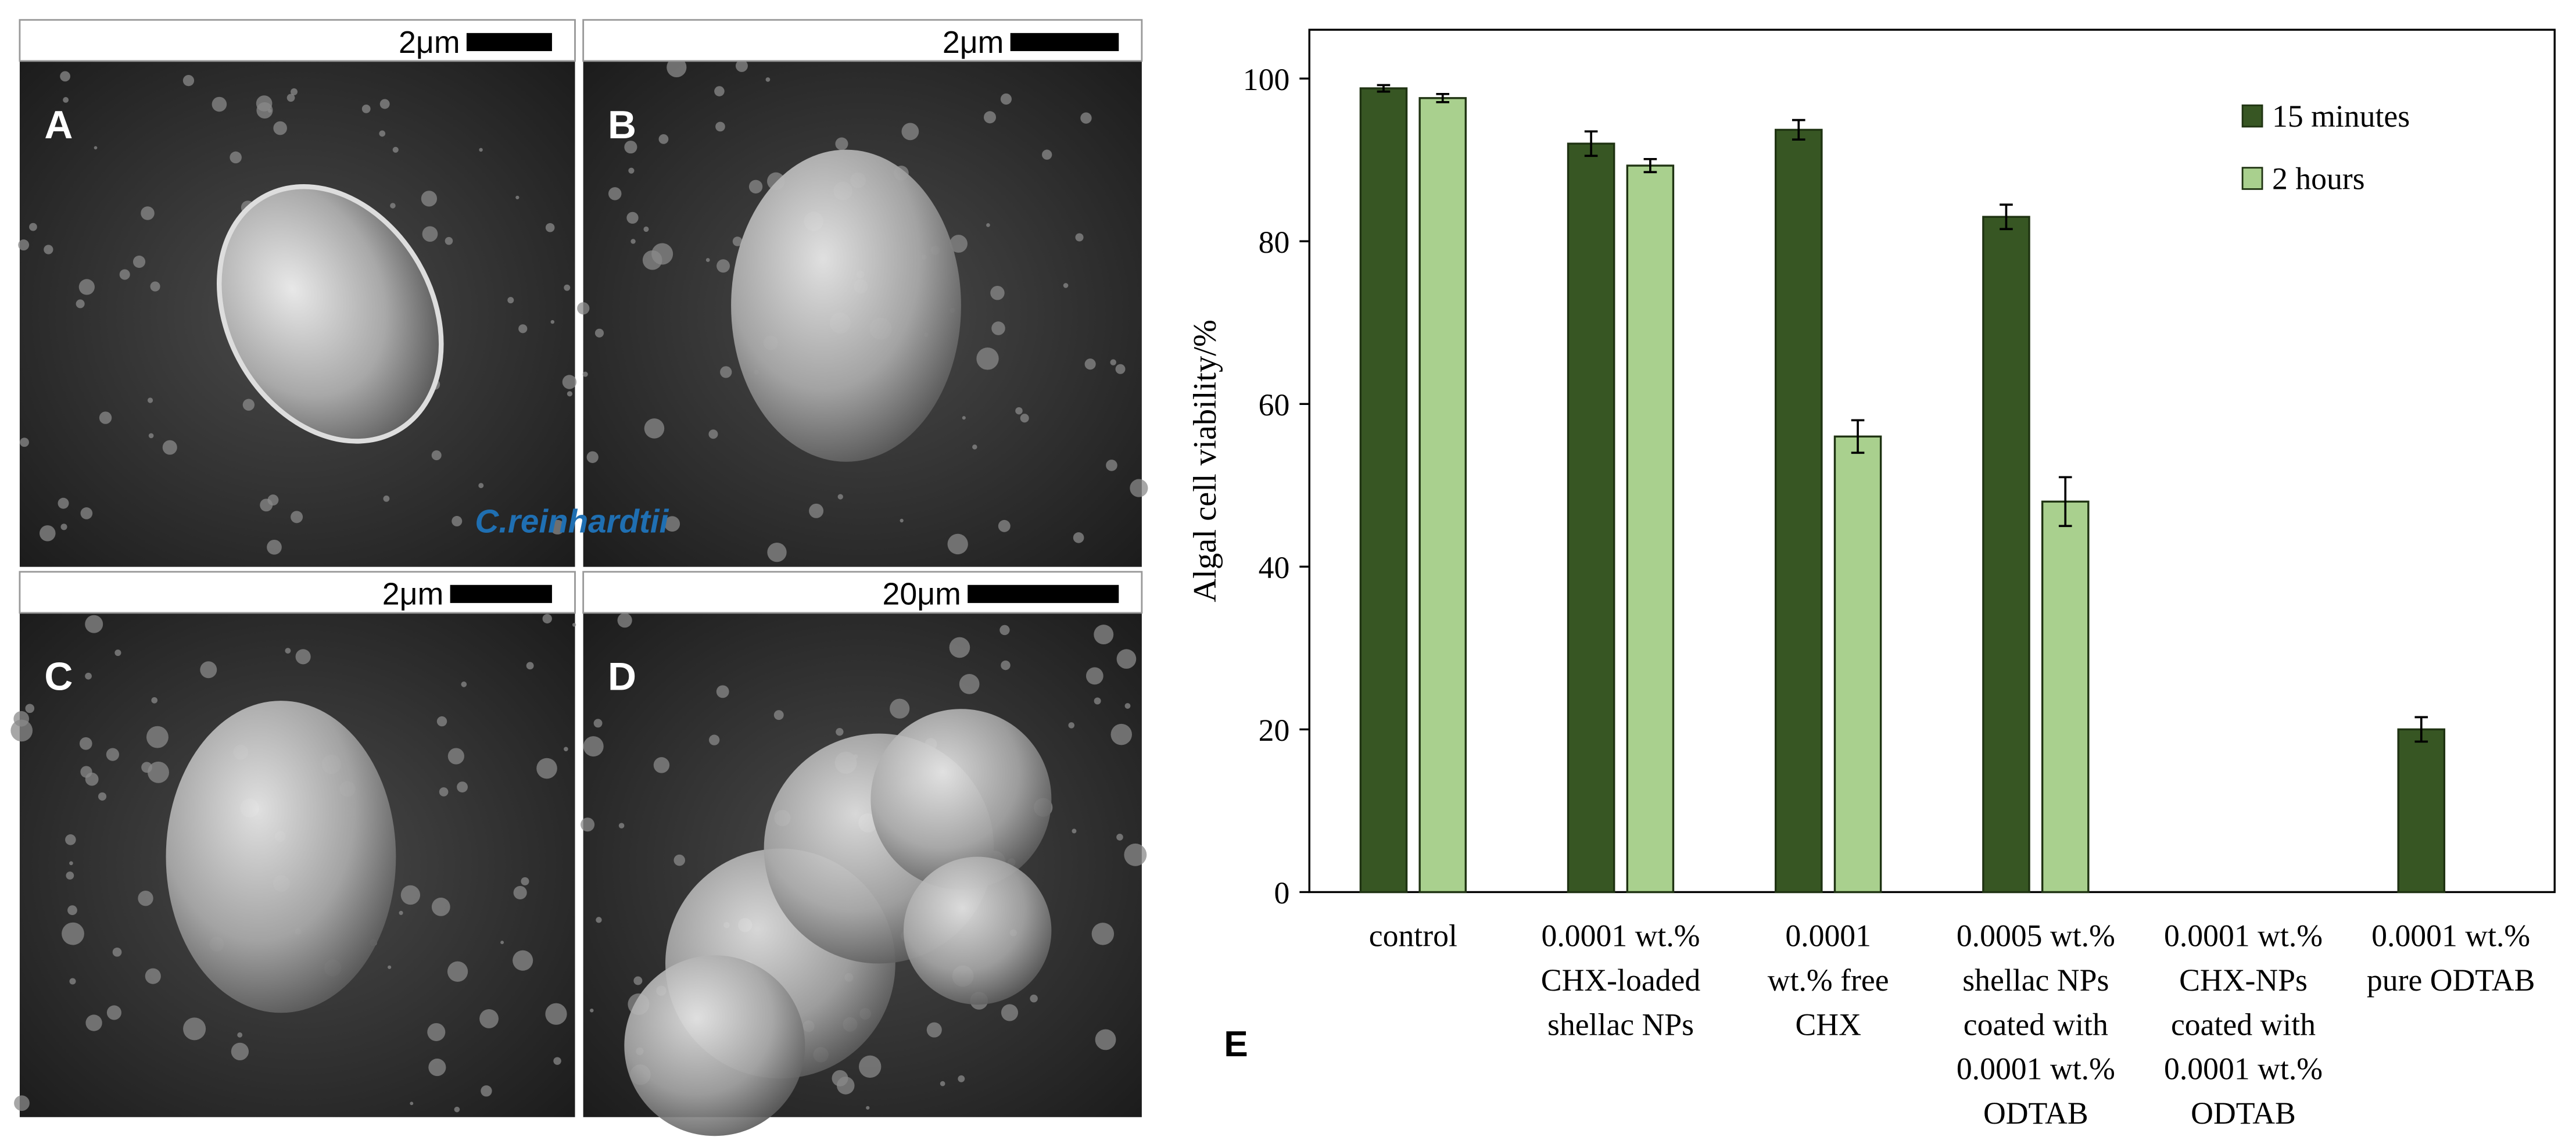  What do you see at coordinates (1621, 980) in the screenshot?
I see `x-tick-label: CHX-loaded` at bounding box center [1621, 980].